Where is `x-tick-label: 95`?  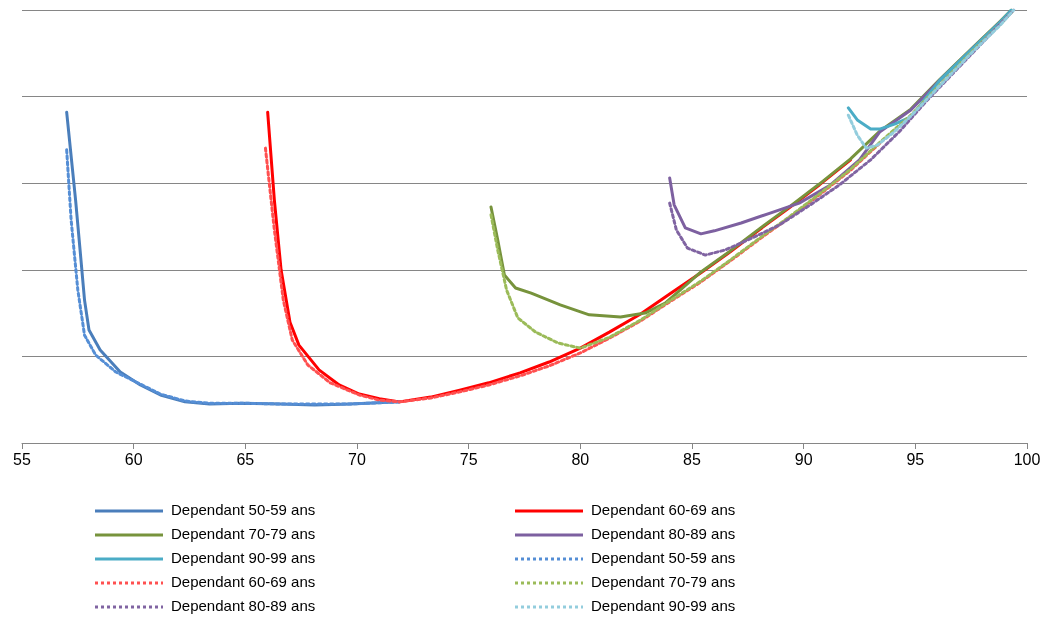 x-tick-label: 95 is located at coordinates (915, 459).